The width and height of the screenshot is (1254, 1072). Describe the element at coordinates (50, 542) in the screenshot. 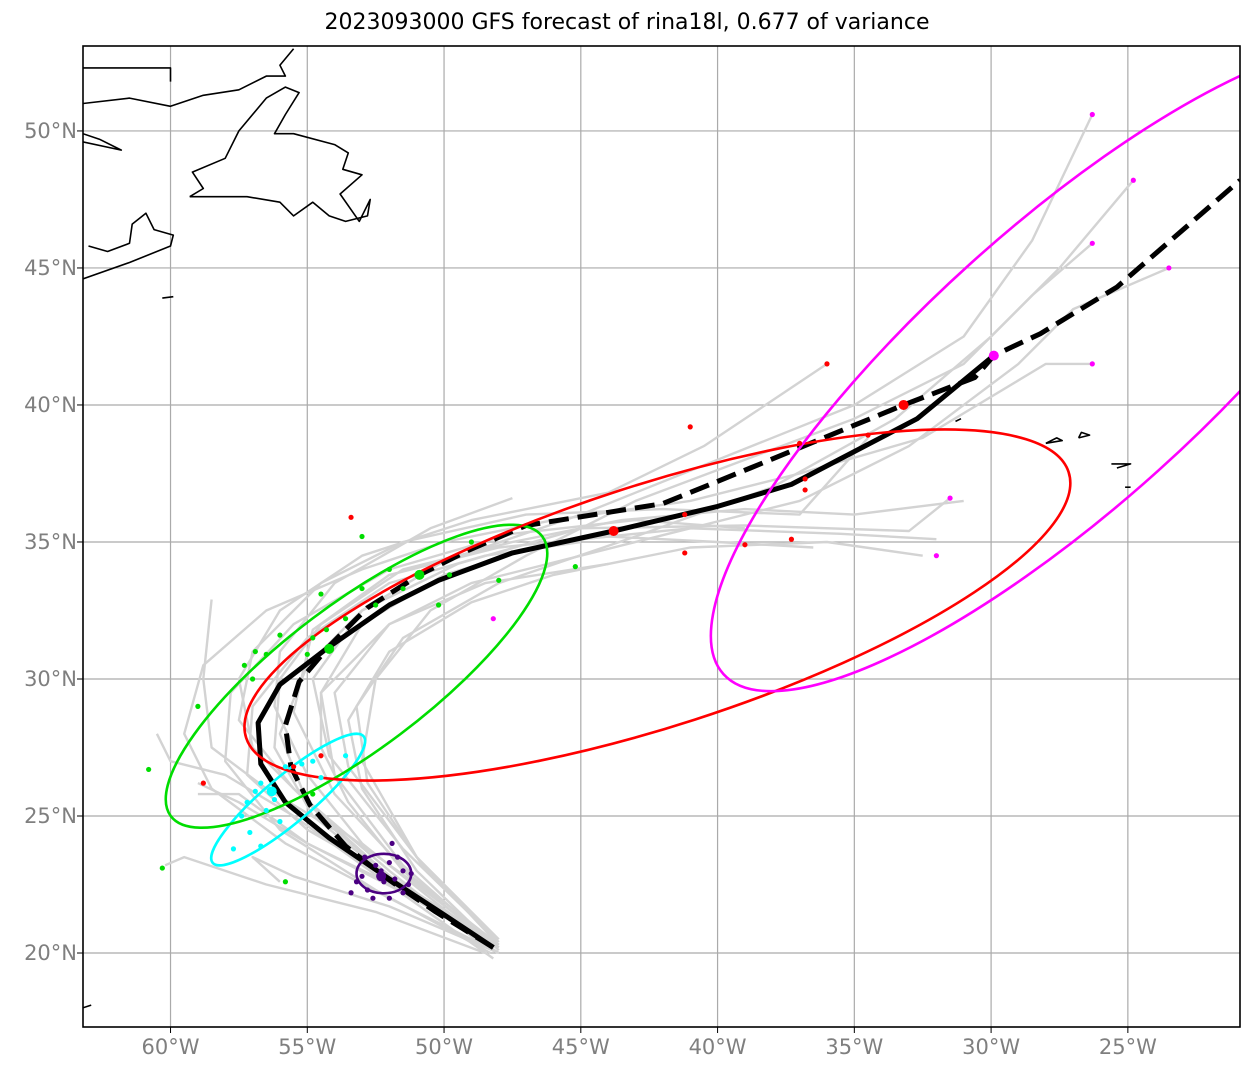

I see `lat-tick-label: 35°N` at that location.